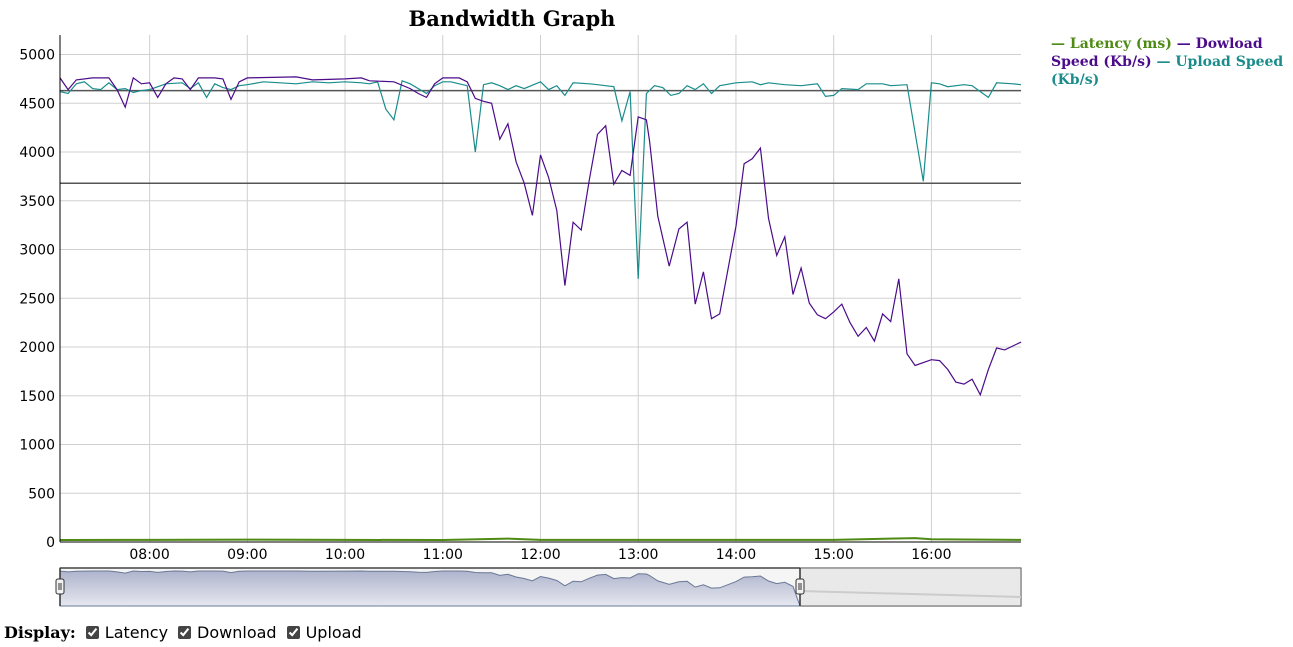 The image size is (1293, 647). Describe the element at coordinates (50, 543) in the screenshot. I see `y-tick-label: 0` at that location.